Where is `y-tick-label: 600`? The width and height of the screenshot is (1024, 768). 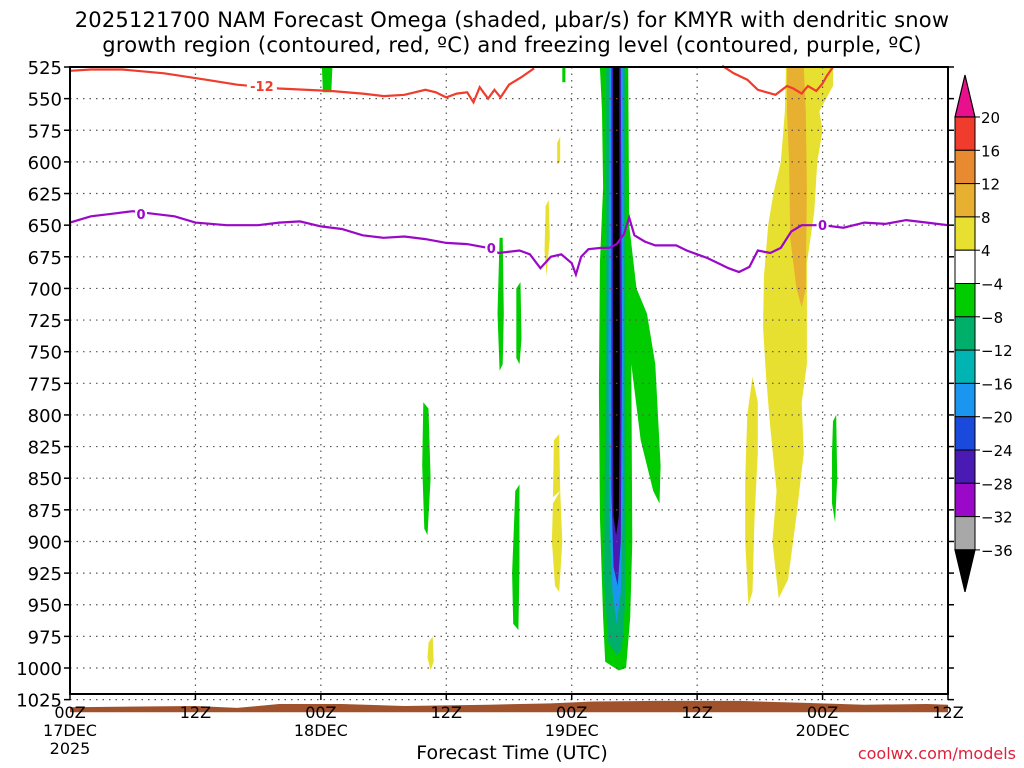
y-tick-label: 600 is located at coordinates (45, 163).